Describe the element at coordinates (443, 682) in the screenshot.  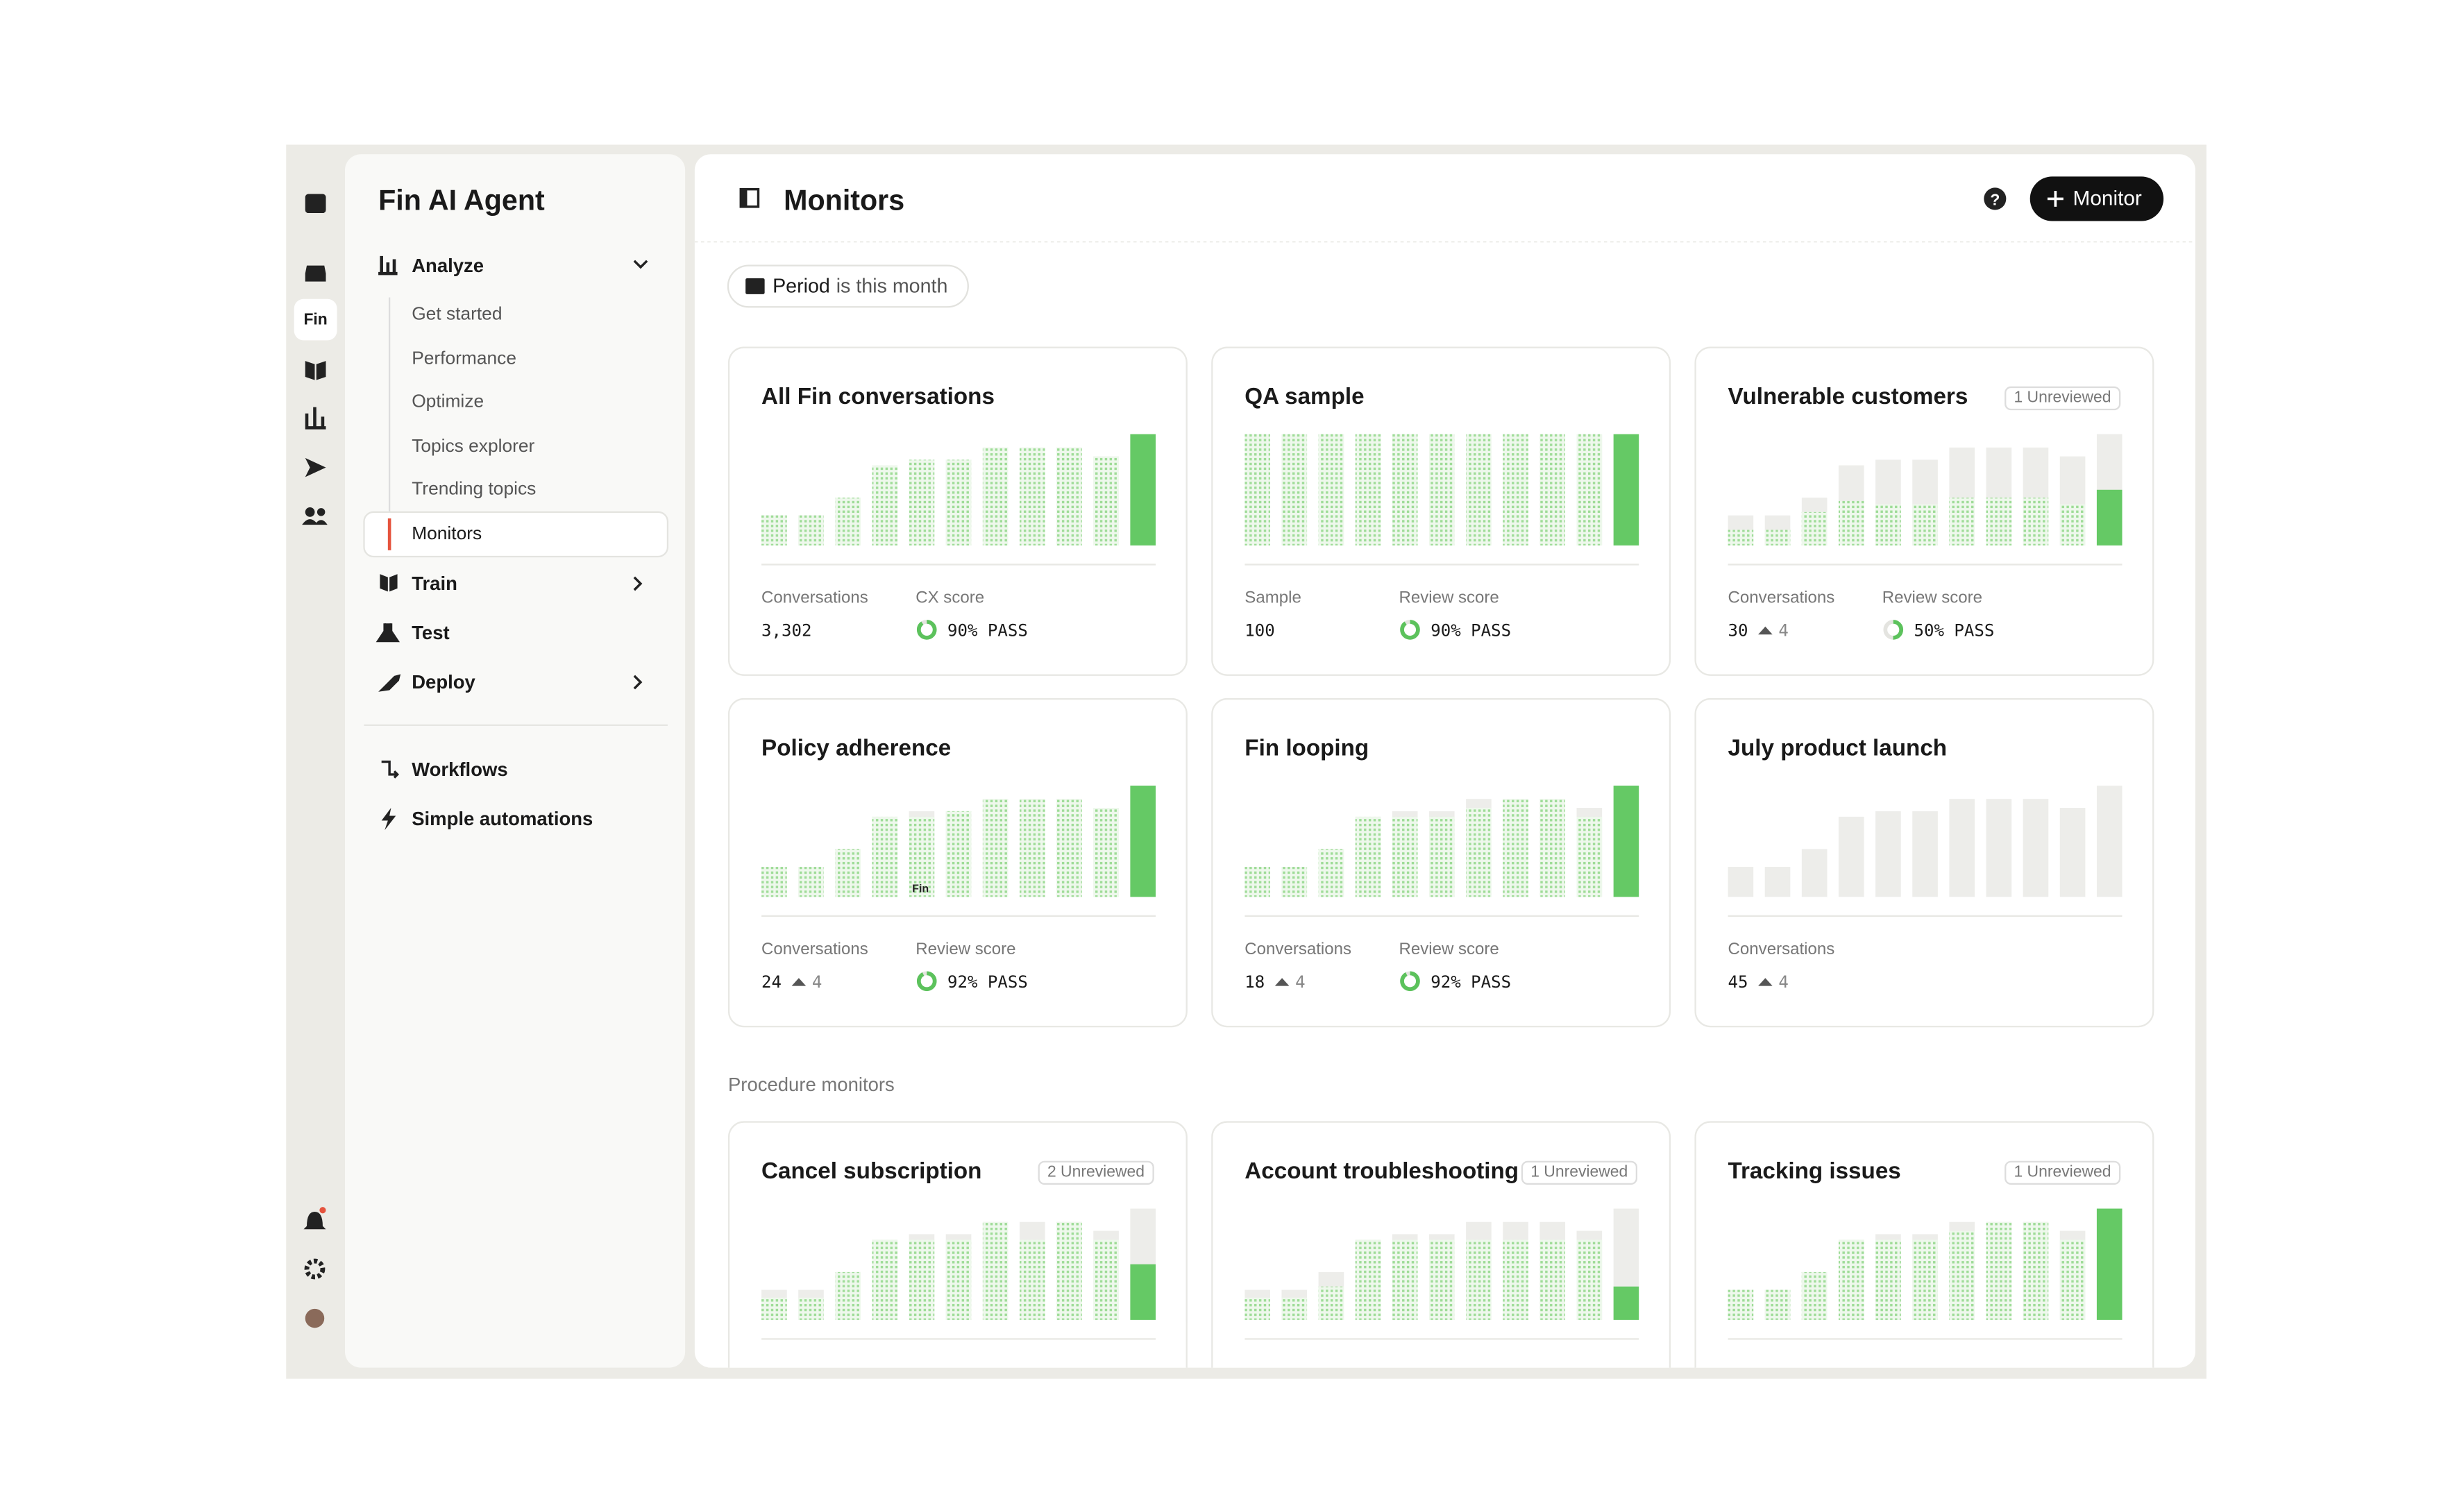
I see `nav-item: Deploy` at that location.